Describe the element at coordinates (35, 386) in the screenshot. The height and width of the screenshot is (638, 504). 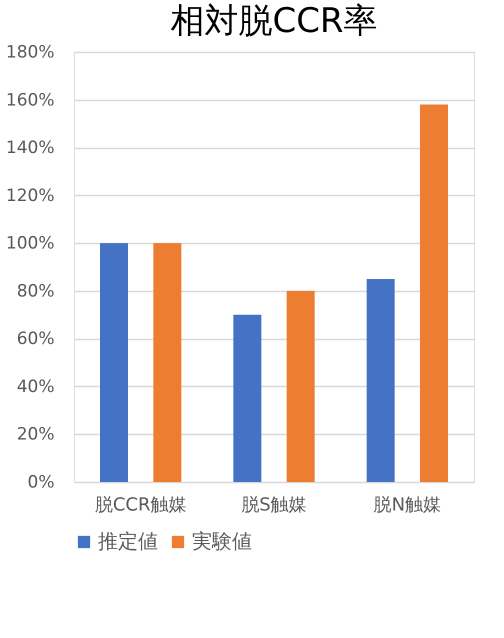
I see `y-tick-label: 40%` at that location.